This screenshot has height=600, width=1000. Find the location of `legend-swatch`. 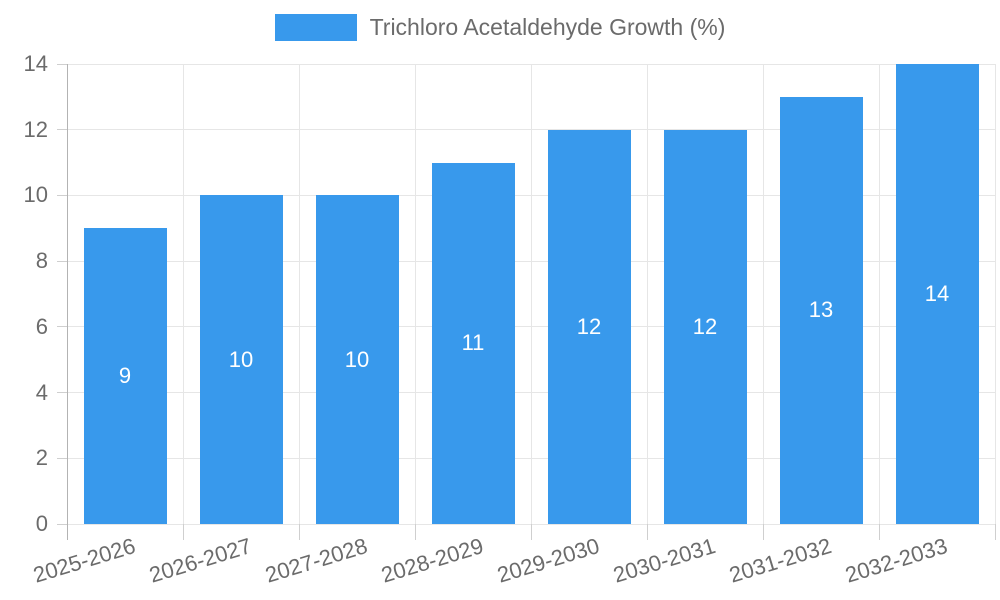

legend-swatch is located at coordinates (315, 27).